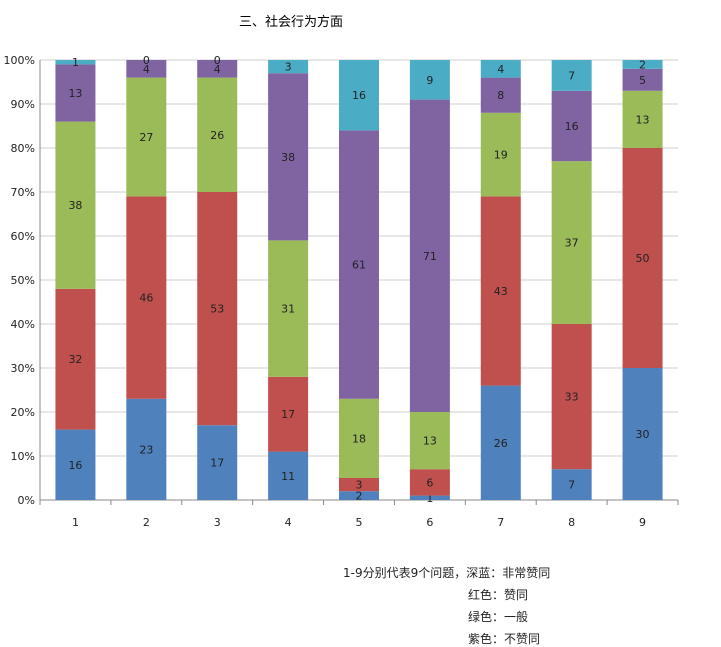  Describe the element at coordinates (498, 617) in the screenshot. I see `legend-note-2: 绿色：一般` at that location.